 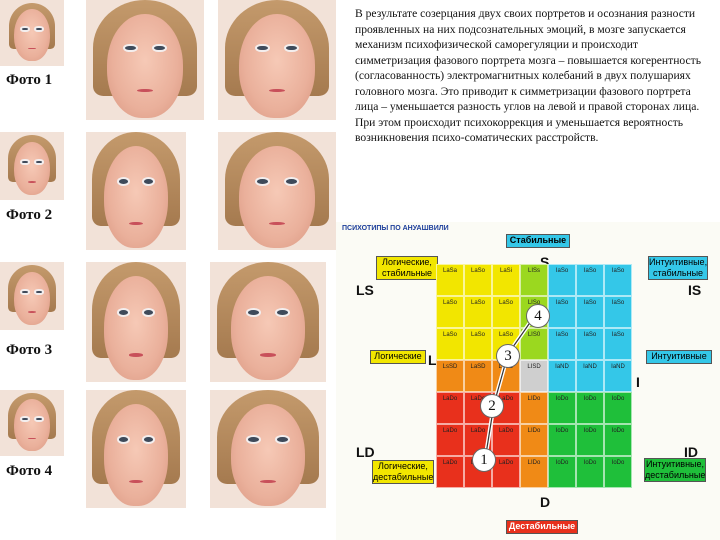 I want to click on logical-destable-tag: Логические, дестабильные, so click(x=403, y=472).